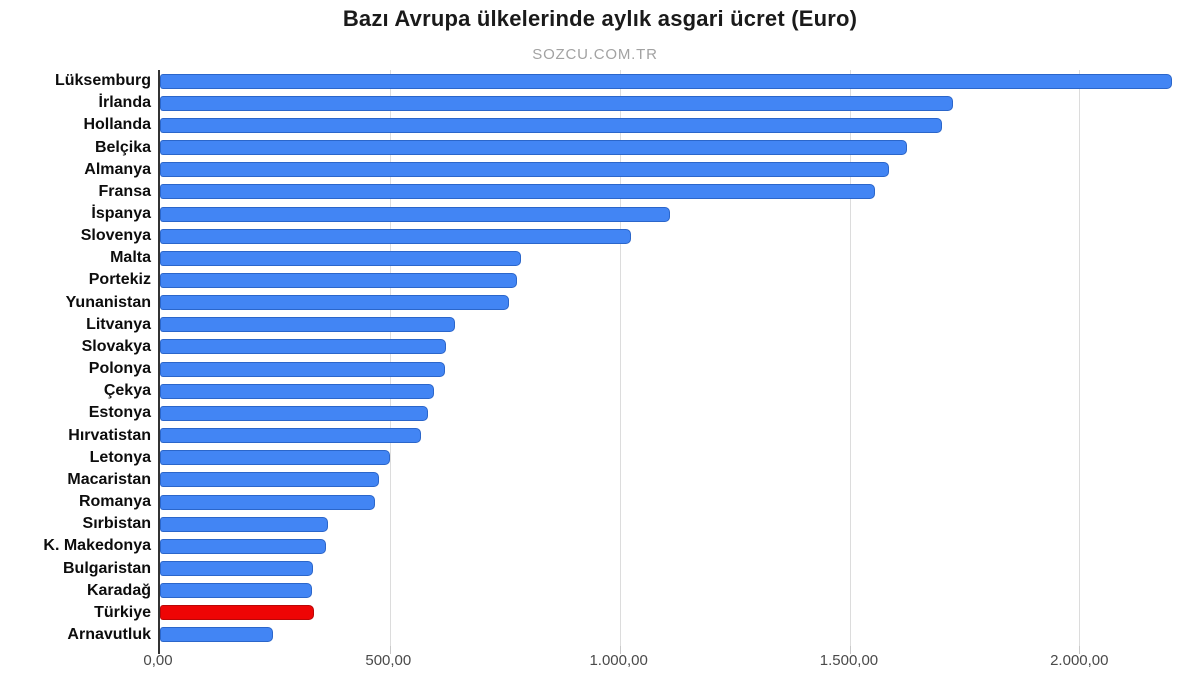 This screenshot has width=1200, height=675. What do you see at coordinates (108, 302) in the screenshot?
I see `country-label: Yunanistan` at bounding box center [108, 302].